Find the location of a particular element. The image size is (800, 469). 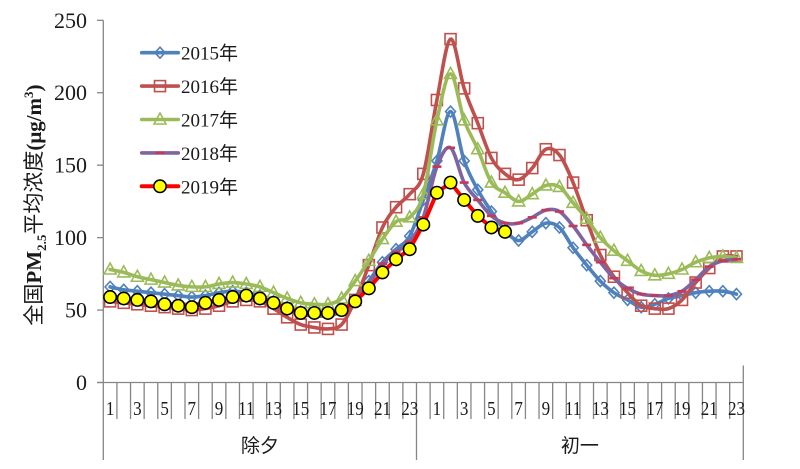

legend-label: 2018年 is located at coordinates (209, 154).